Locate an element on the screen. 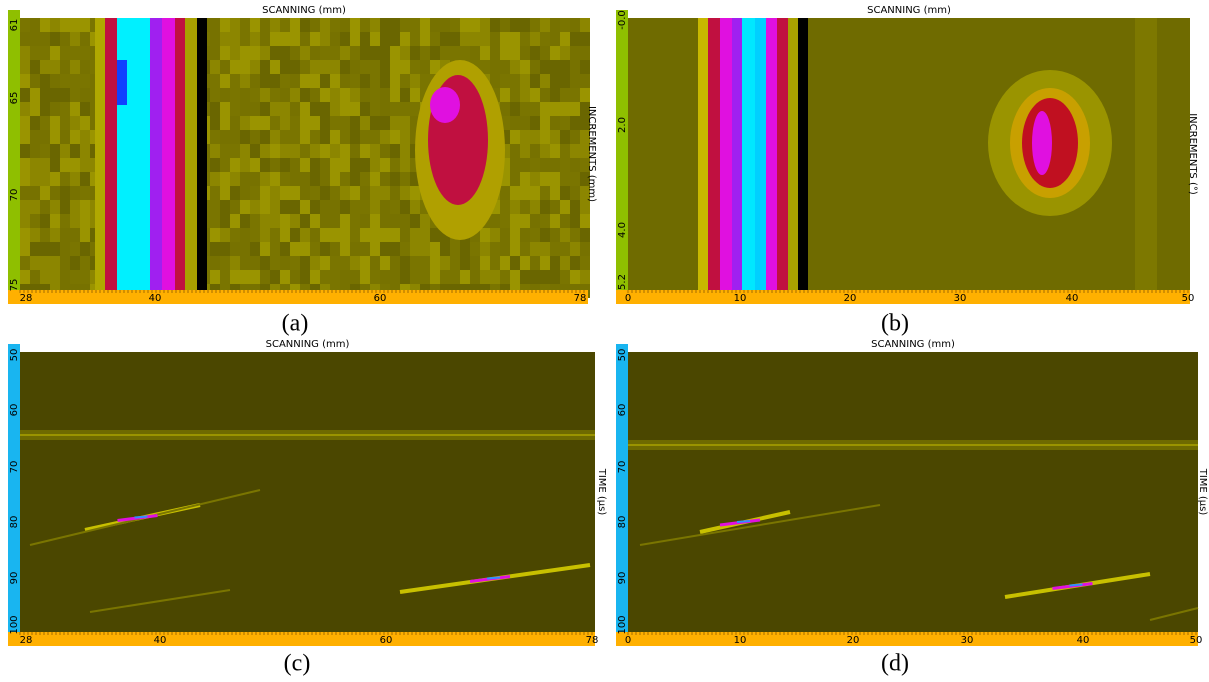 The height and width of the screenshot is (682, 1209). y-tick-label: 90 is located at coordinates (622, 578).